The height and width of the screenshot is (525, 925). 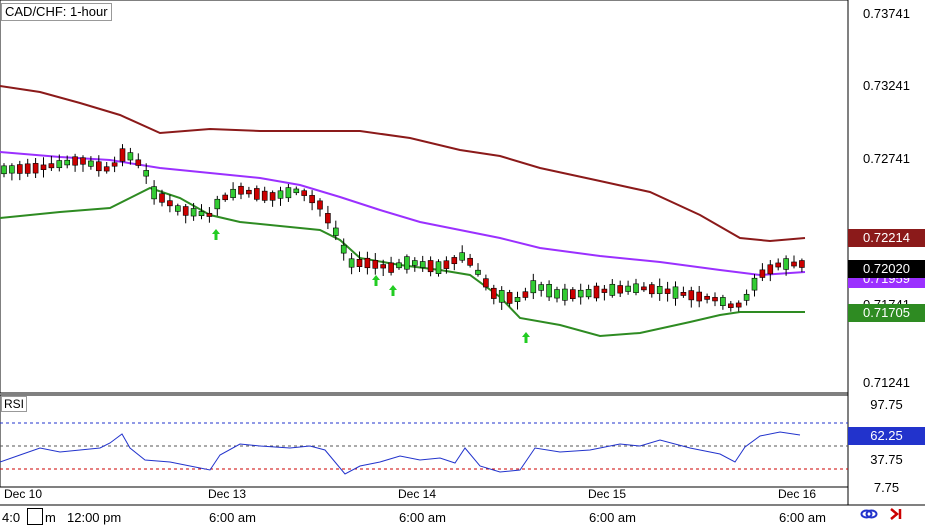 What do you see at coordinates (886, 313) in the screenshot?
I see `lower-band-price-tag: 0.71705` at bounding box center [886, 313].